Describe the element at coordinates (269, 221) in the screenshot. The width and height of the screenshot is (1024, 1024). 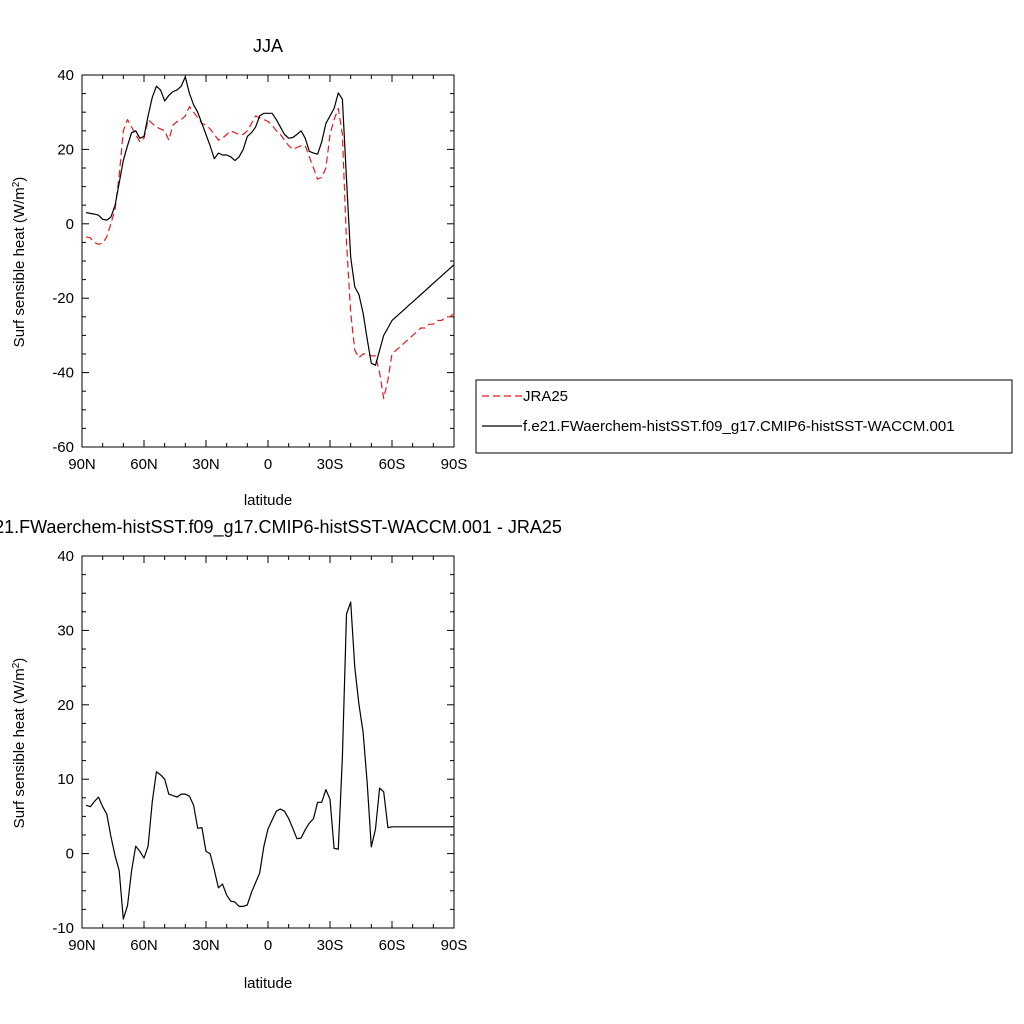
I see `series-line-f-e21-fwaerchem-histsst-f09-g1` at that location.